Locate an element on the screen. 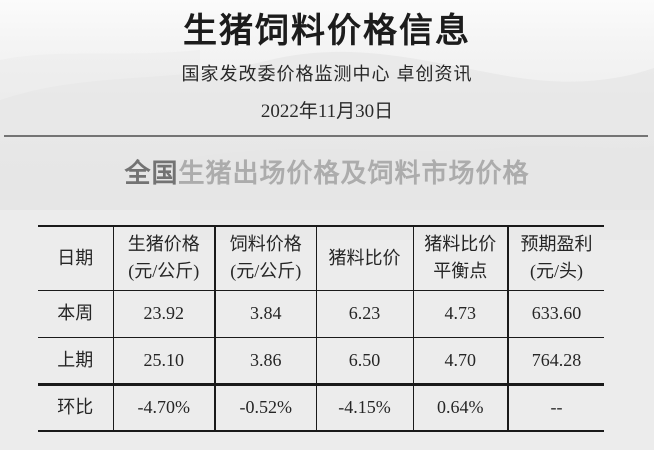  table-cell: 3.86 is located at coordinates (265, 360).